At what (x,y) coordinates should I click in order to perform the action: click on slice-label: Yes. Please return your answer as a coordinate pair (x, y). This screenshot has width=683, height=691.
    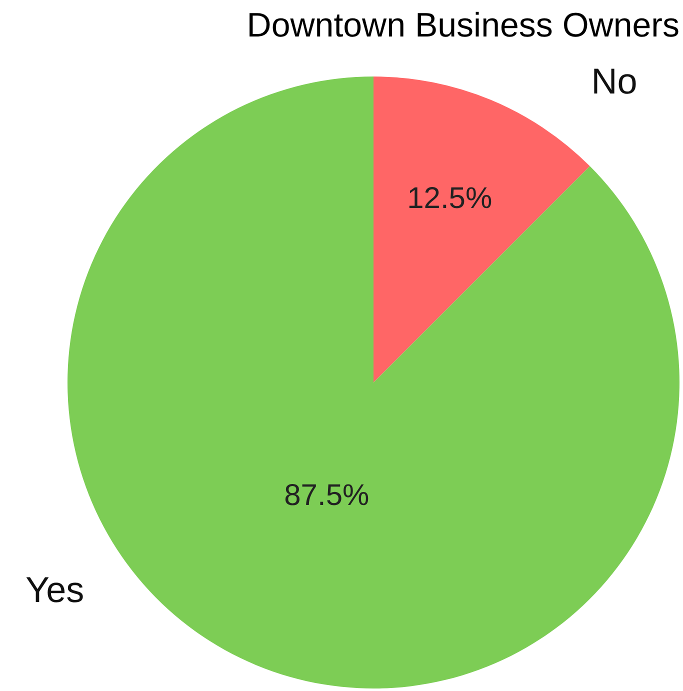
    Looking at the image, I should click on (54, 589).